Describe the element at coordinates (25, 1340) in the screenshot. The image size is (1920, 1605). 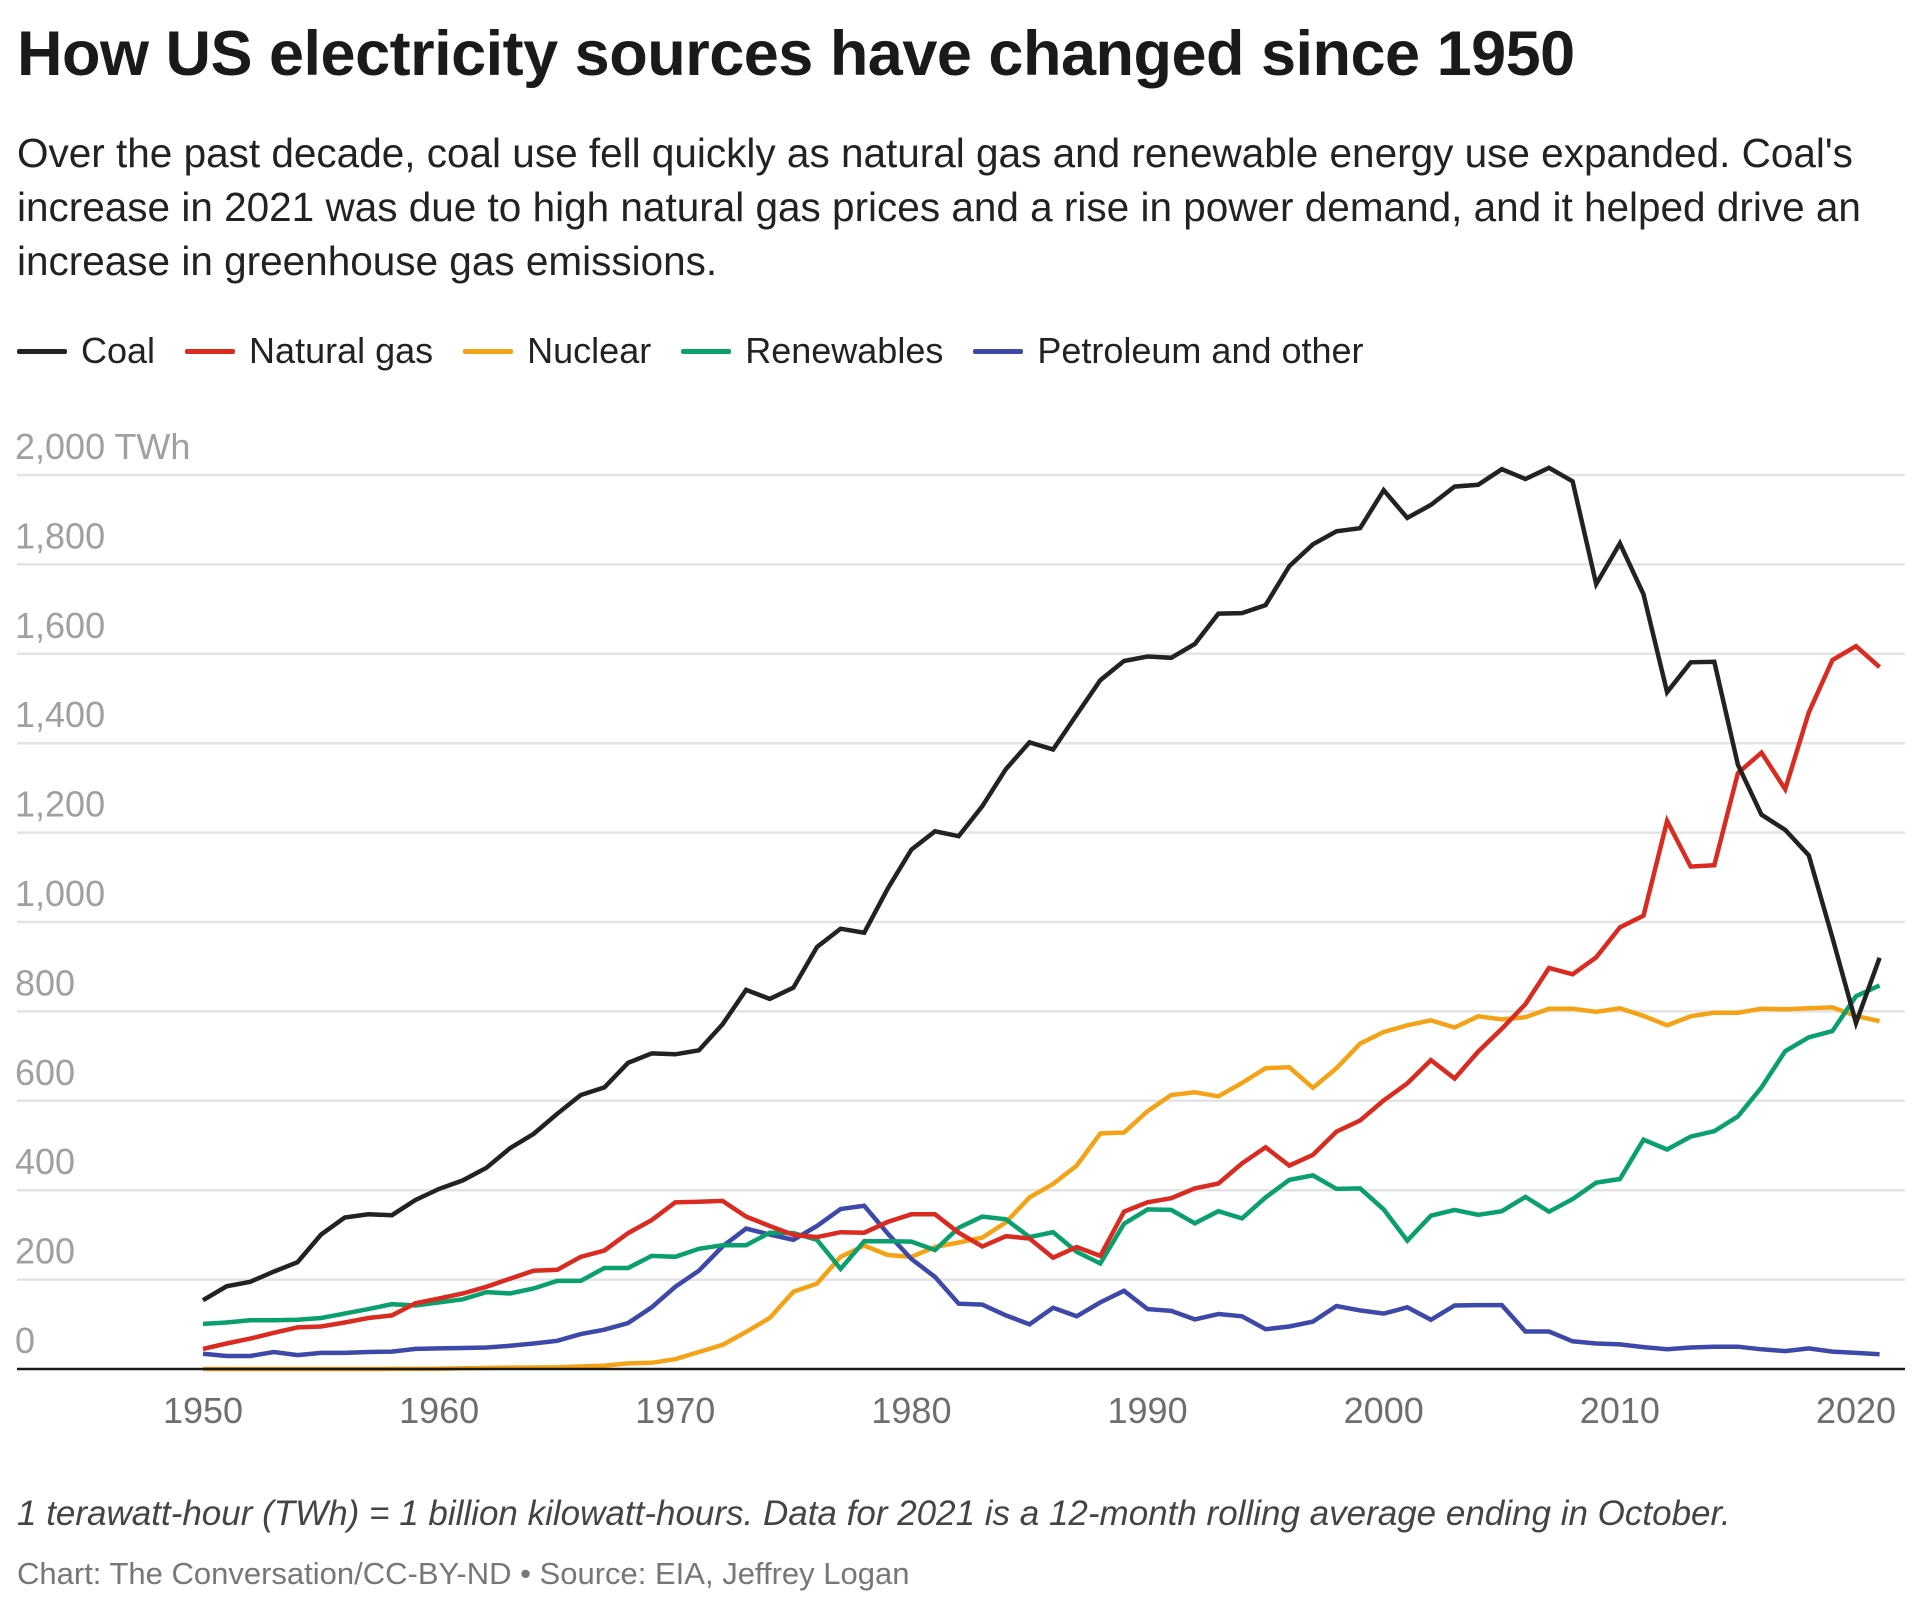
I see `y-tick-label: 0` at that location.